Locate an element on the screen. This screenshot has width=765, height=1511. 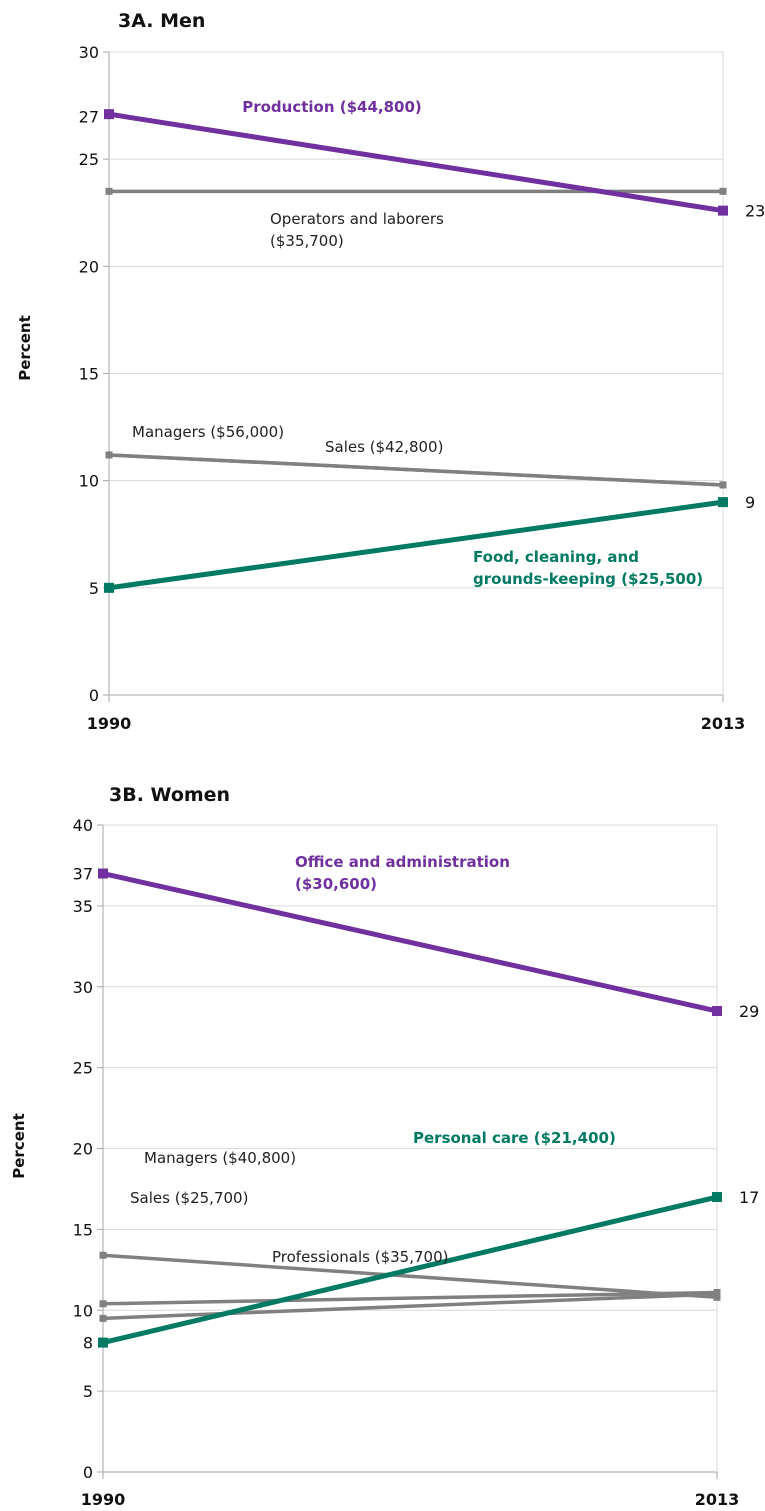
series-label-line: Food, cleaning, and is located at coordinates (556, 557).